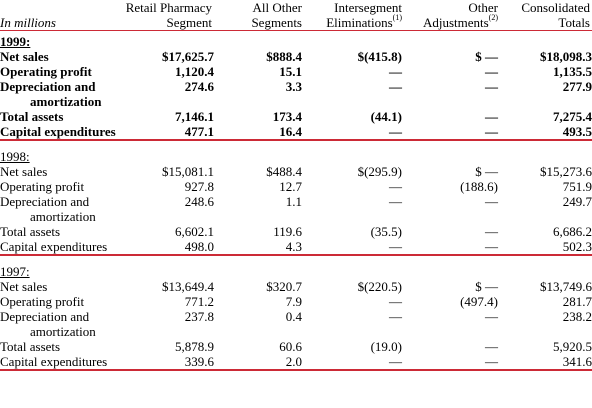 Image resolution: width=592 pixels, height=408 pixels. What do you see at coordinates (555, 7) in the screenshot?
I see `col-header-total-l1: Consolidated` at bounding box center [555, 7].